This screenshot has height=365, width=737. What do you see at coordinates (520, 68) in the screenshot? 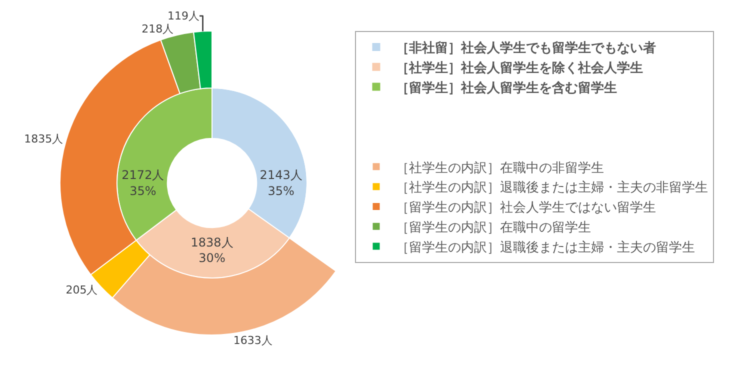
I see `legend-label: ［社学生］社会人留学生を除く社会人学生` at bounding box center [520, 68].